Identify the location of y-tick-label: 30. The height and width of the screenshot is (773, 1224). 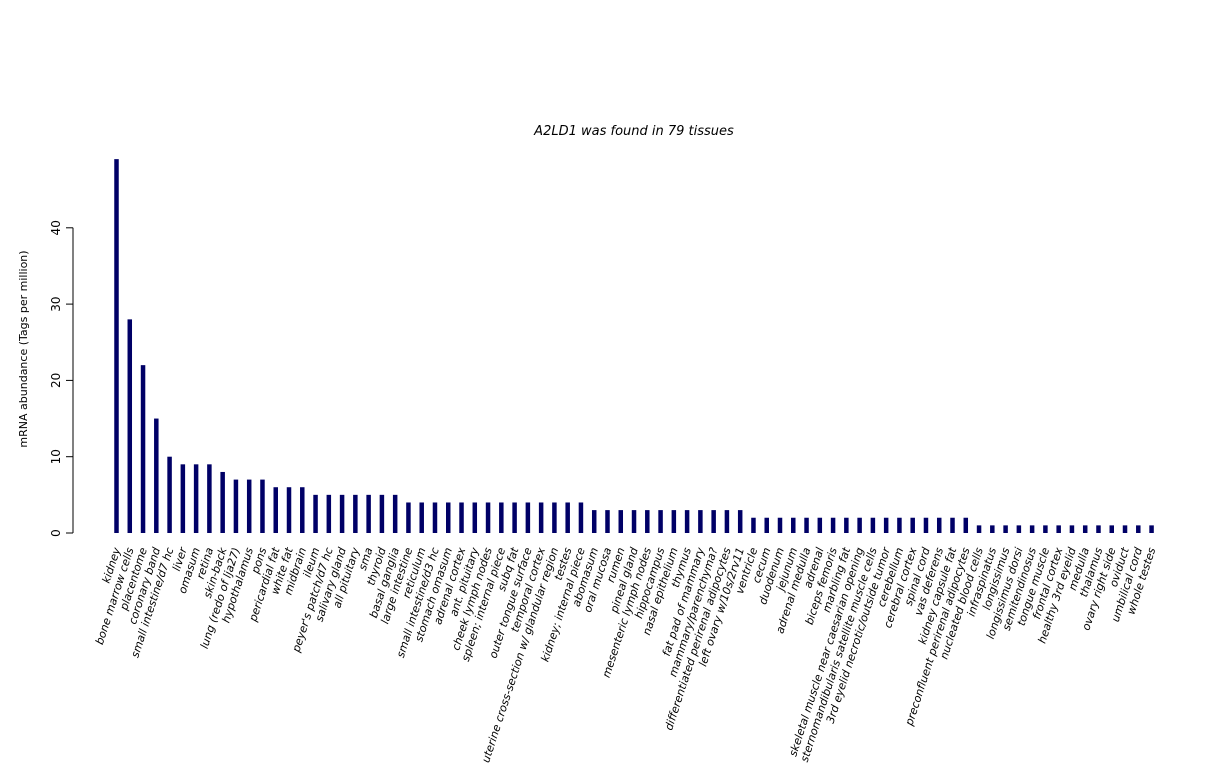
(56, 303).